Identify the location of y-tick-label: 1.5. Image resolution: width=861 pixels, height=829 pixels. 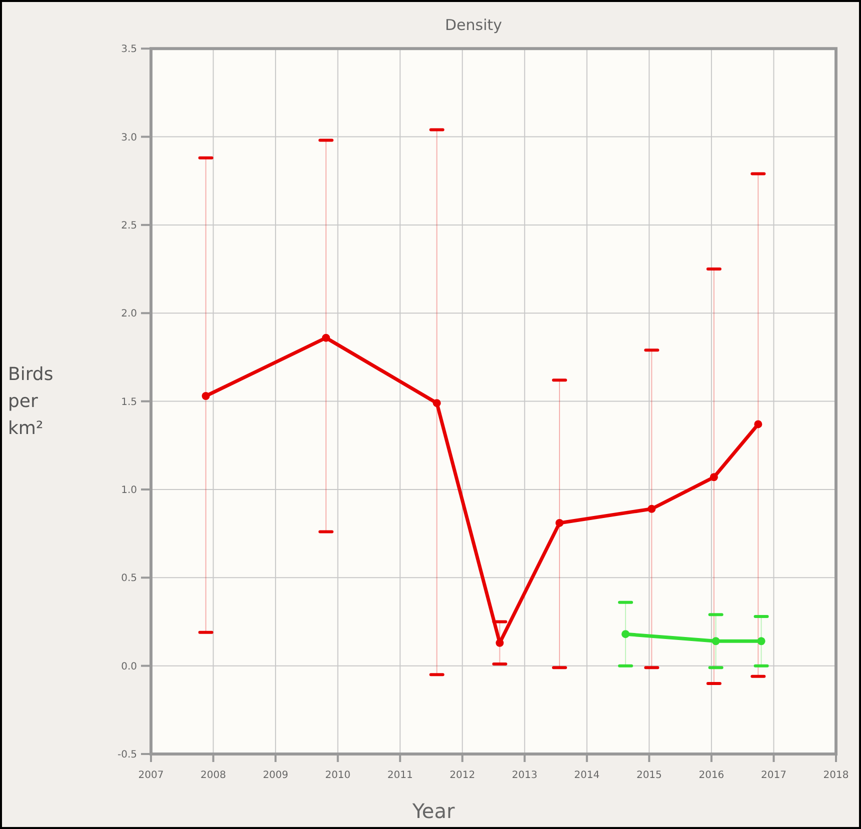
(129, 402).